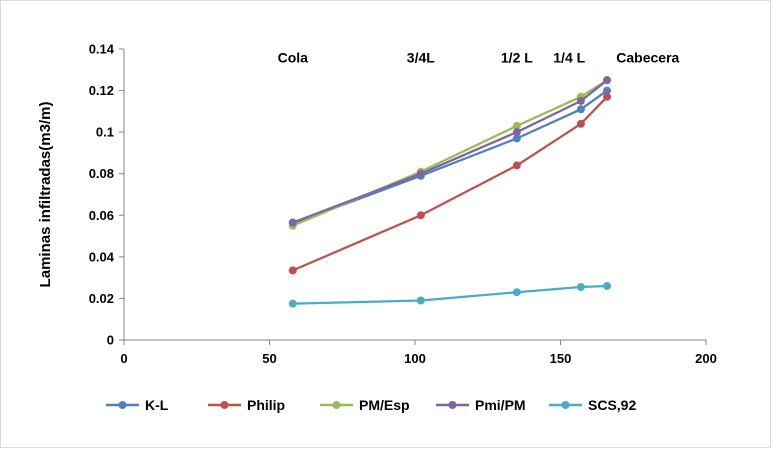  What do you see at coordinates (706, 358) in the screenshot?
I see `x-tick-label: 200` at bounding box center [706, 358].